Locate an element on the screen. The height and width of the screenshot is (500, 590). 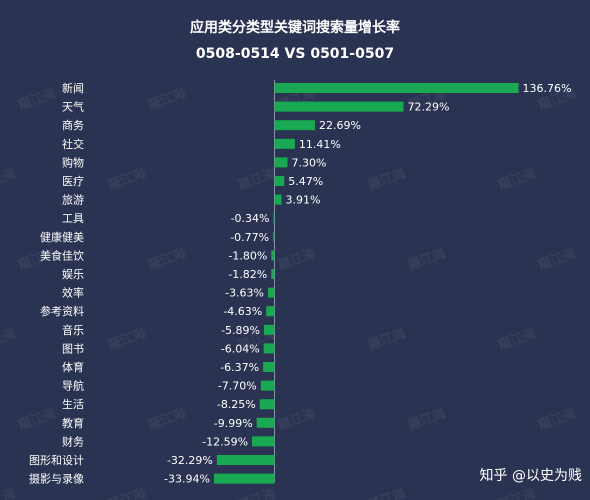
value-label: -1.82% is located at coordinates (247, 274).